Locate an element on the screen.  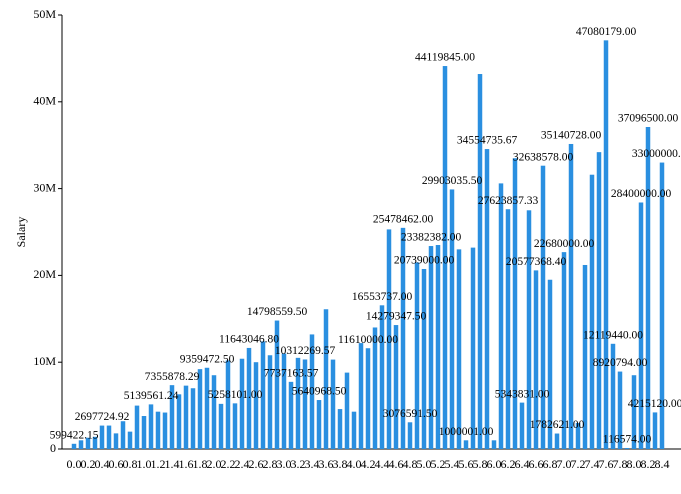
value-label: 32638578.00 is located at coordinates (543, 157).